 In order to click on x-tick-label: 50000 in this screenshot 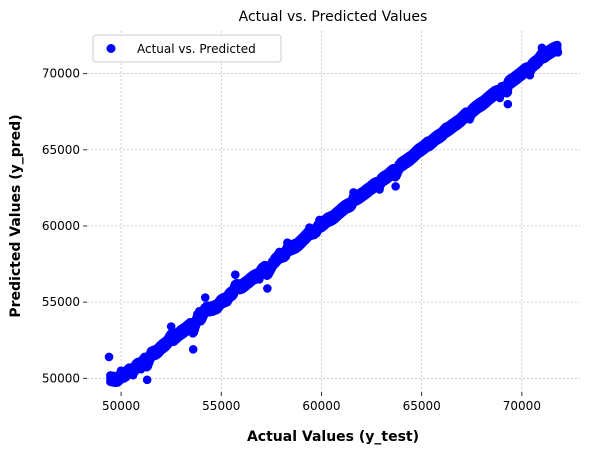, I will do `click(121, 406)`.